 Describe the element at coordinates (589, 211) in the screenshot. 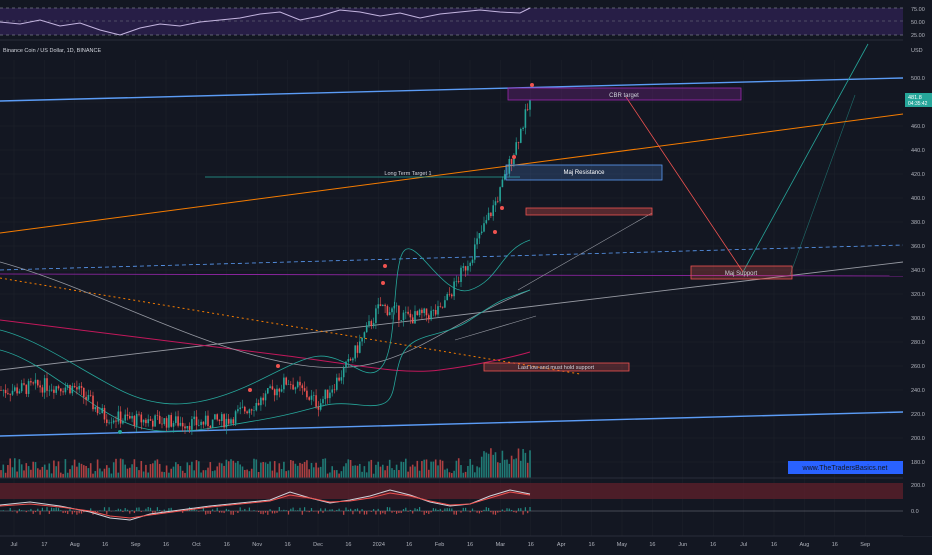

I see `small-resistance-box` at that location.